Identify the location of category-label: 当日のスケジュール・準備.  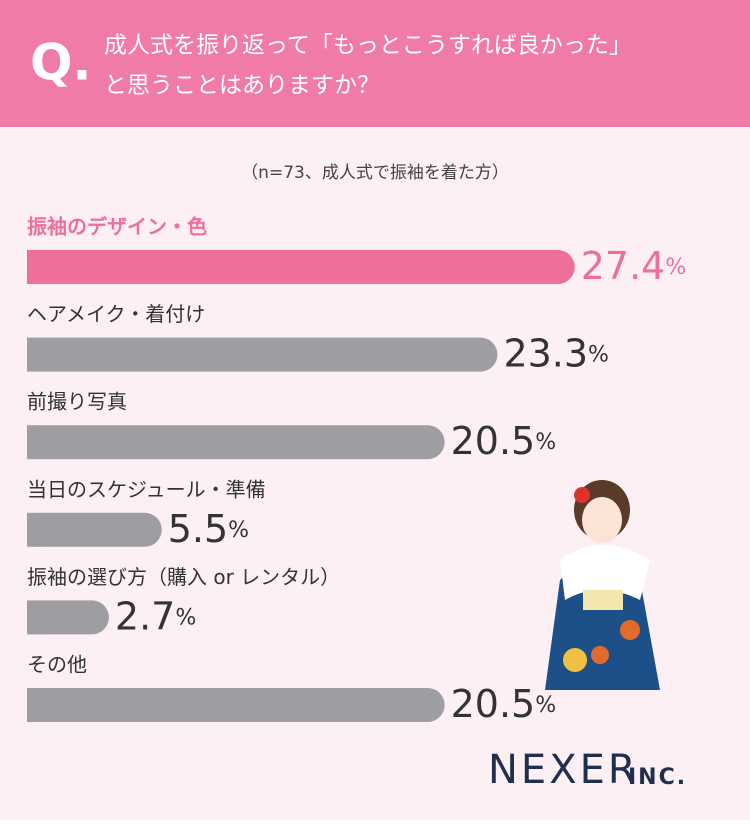
(146, 489).